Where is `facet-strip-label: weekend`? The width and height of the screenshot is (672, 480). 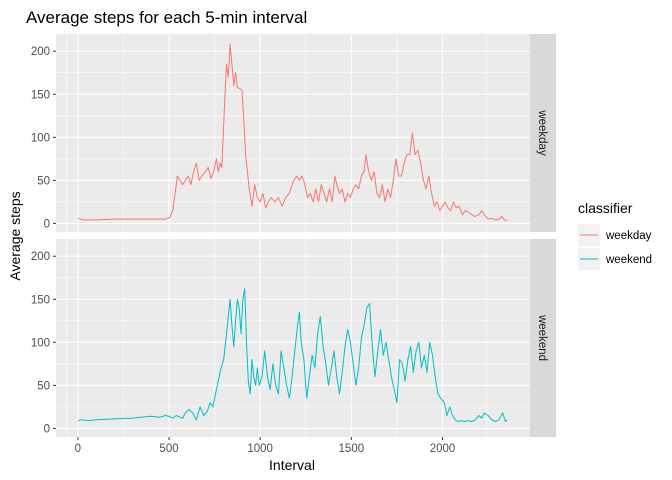 facet-strip-label: weekend is located at coordinates (542, 337).